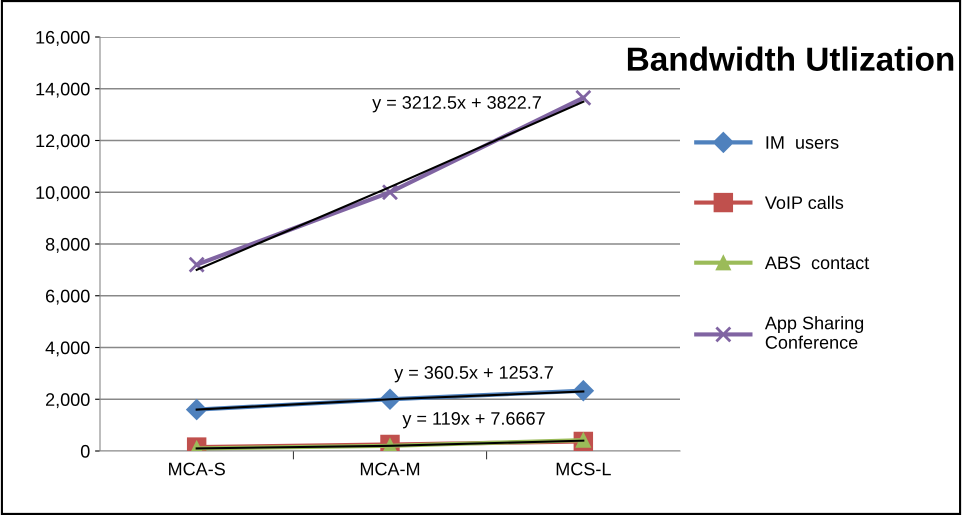 This screenshot has height=515, width=962. Describe the element at coordinates (456, 104) in the screenshot. I see `annotation: y = 3212.5x + 3822.7` at that location.